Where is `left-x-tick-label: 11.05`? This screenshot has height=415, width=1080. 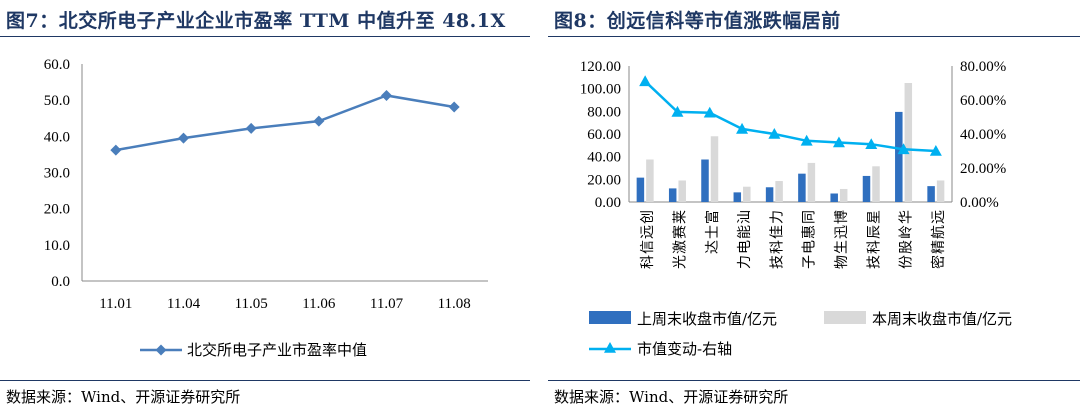
left-x-tick-label: 11.05 is located at coordinates (251, 304).